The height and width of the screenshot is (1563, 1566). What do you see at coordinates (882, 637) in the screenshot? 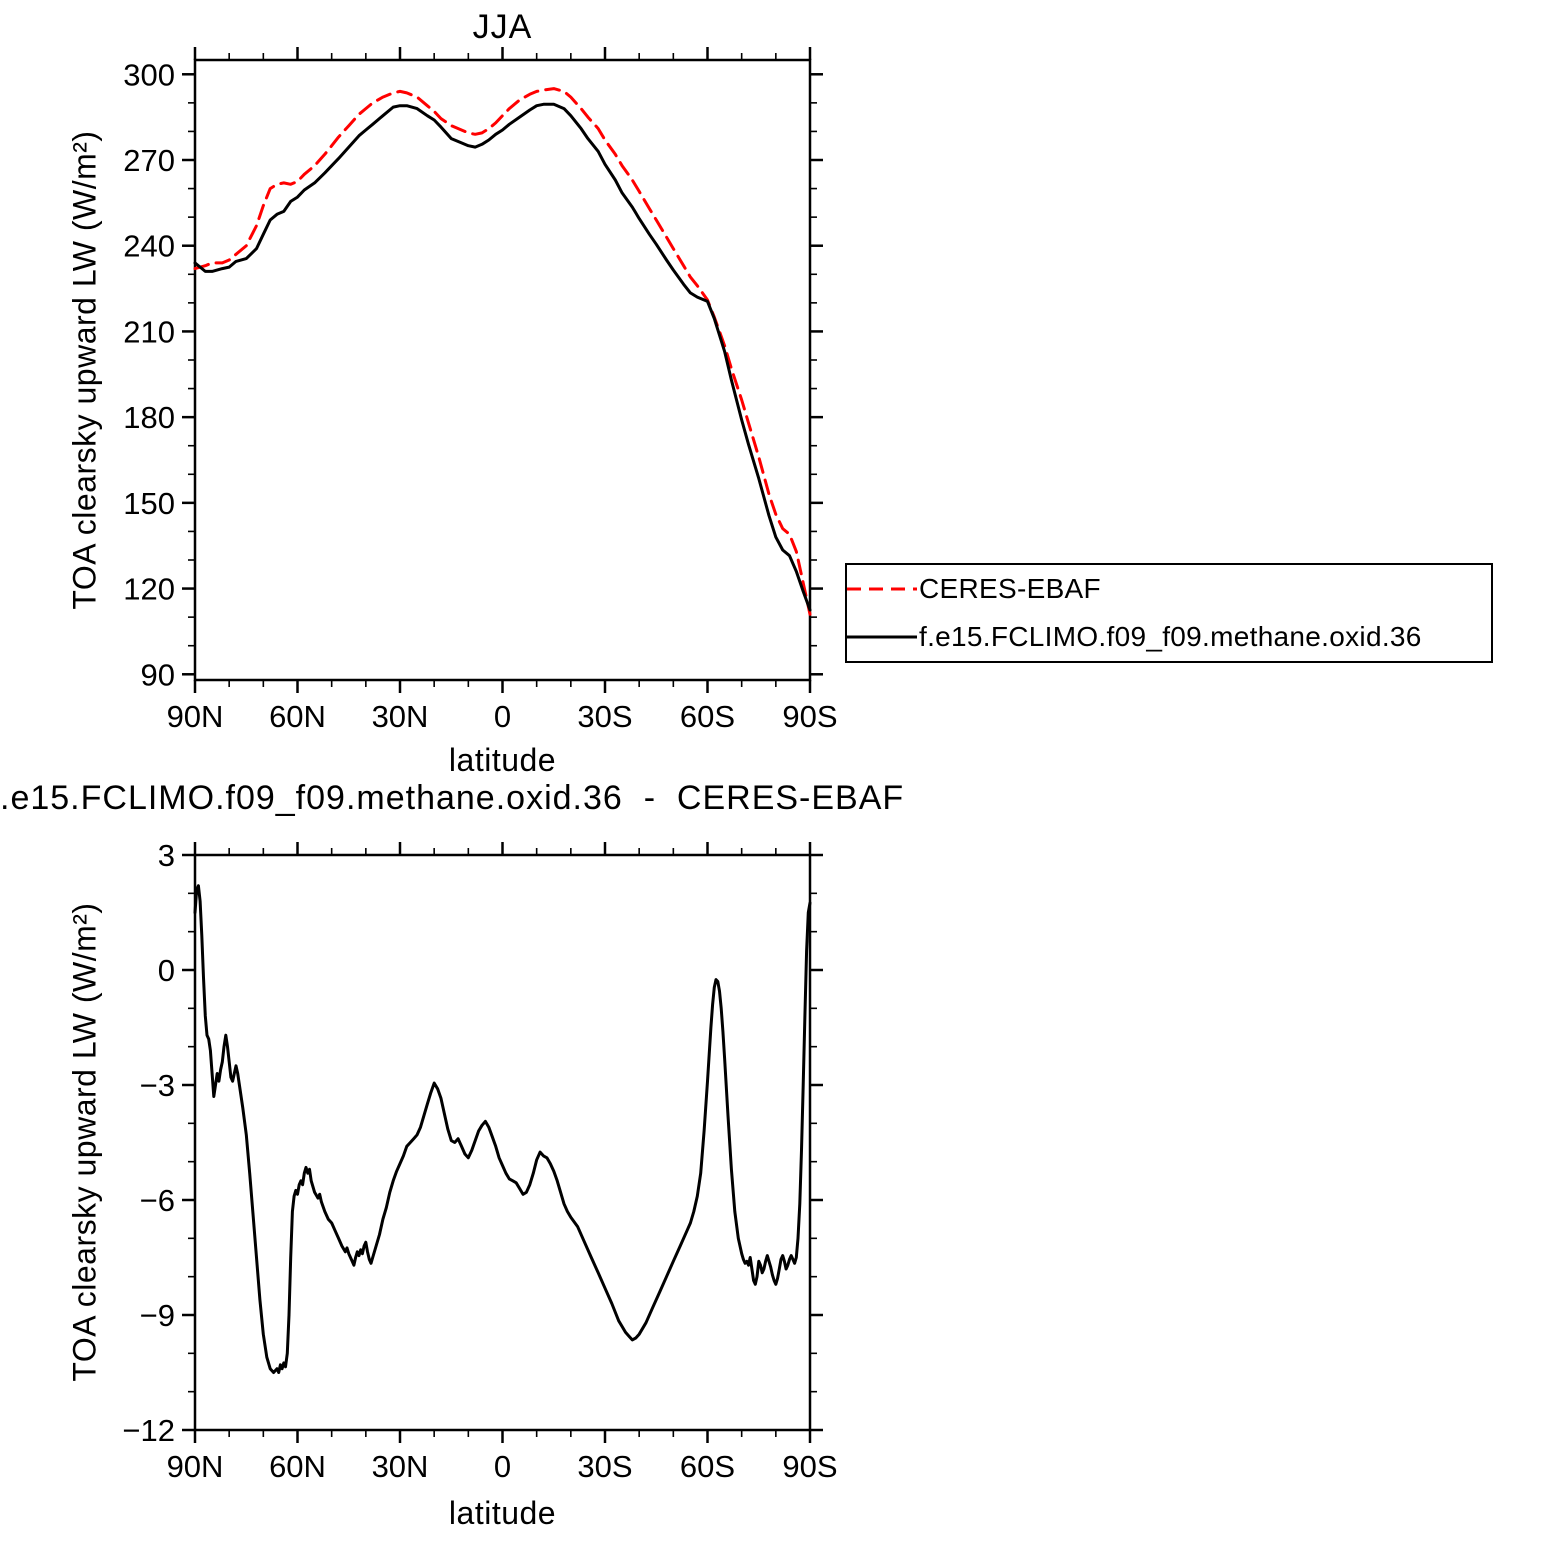
I see `legend-solid-line-sample` at bounding box center [882, 637].